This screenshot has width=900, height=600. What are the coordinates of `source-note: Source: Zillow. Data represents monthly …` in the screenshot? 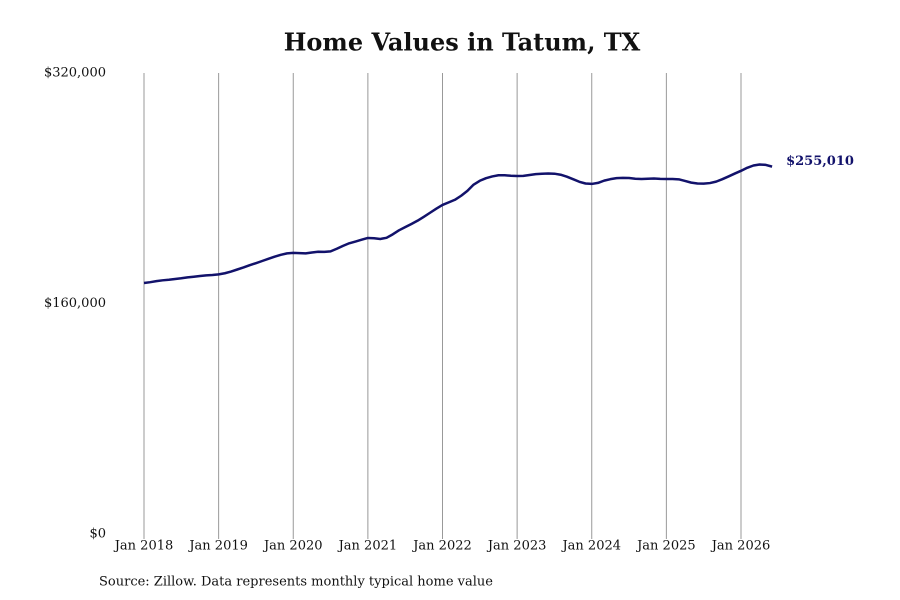 It's located at (296, 582).